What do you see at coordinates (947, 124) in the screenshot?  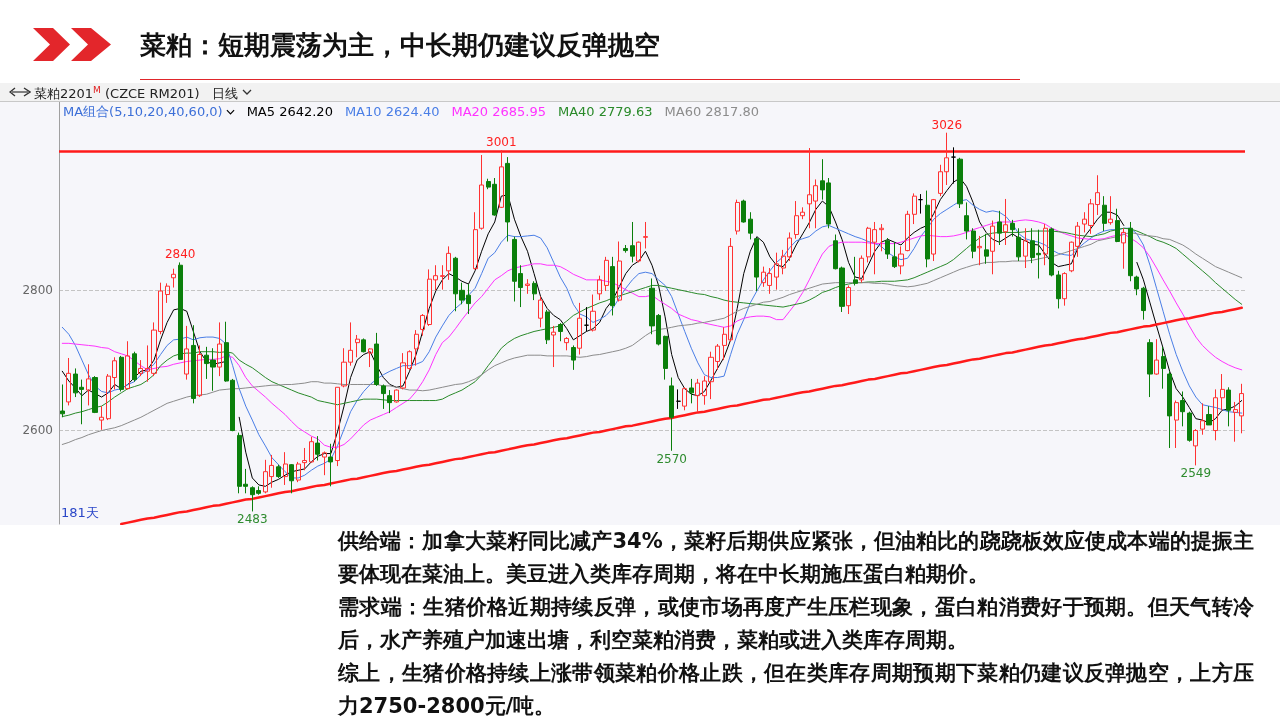 I see `annotation: 3026` at bounding box center [947, 124].